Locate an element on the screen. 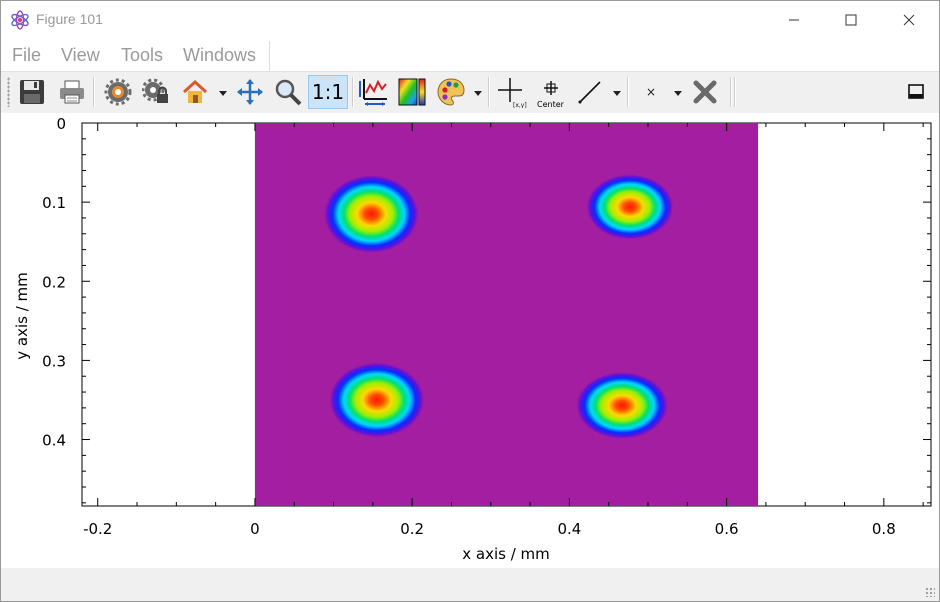 Image resolution: width=940 pixels, height=602 pixels. settings-lock-button is located at coordinates (156, 92).